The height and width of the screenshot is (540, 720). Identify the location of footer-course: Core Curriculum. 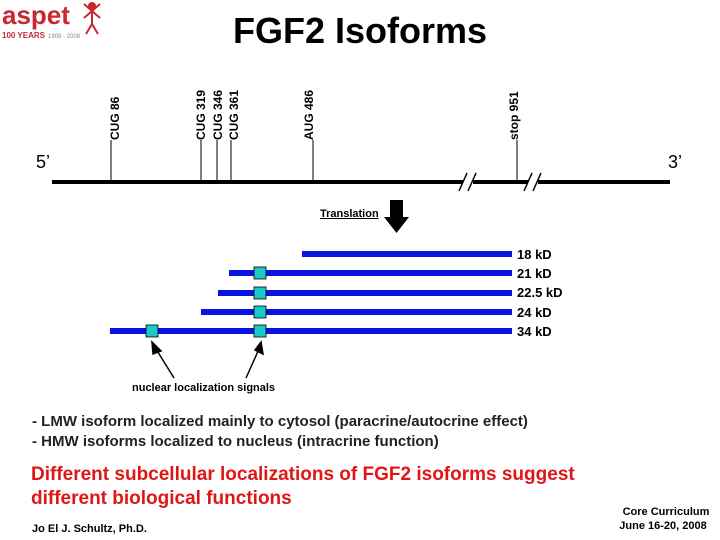
(666, 512).